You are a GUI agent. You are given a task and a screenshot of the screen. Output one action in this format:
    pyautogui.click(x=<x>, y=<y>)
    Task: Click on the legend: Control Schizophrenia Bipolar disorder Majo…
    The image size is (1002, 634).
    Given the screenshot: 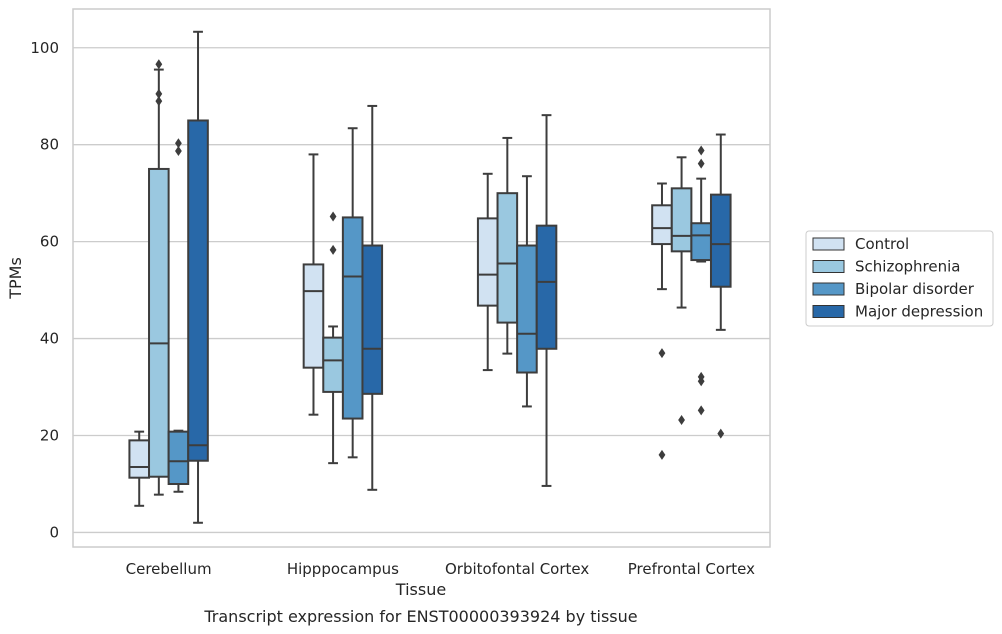 What is the action you would take?
    pyautogui.click(x=899, y=278)
    